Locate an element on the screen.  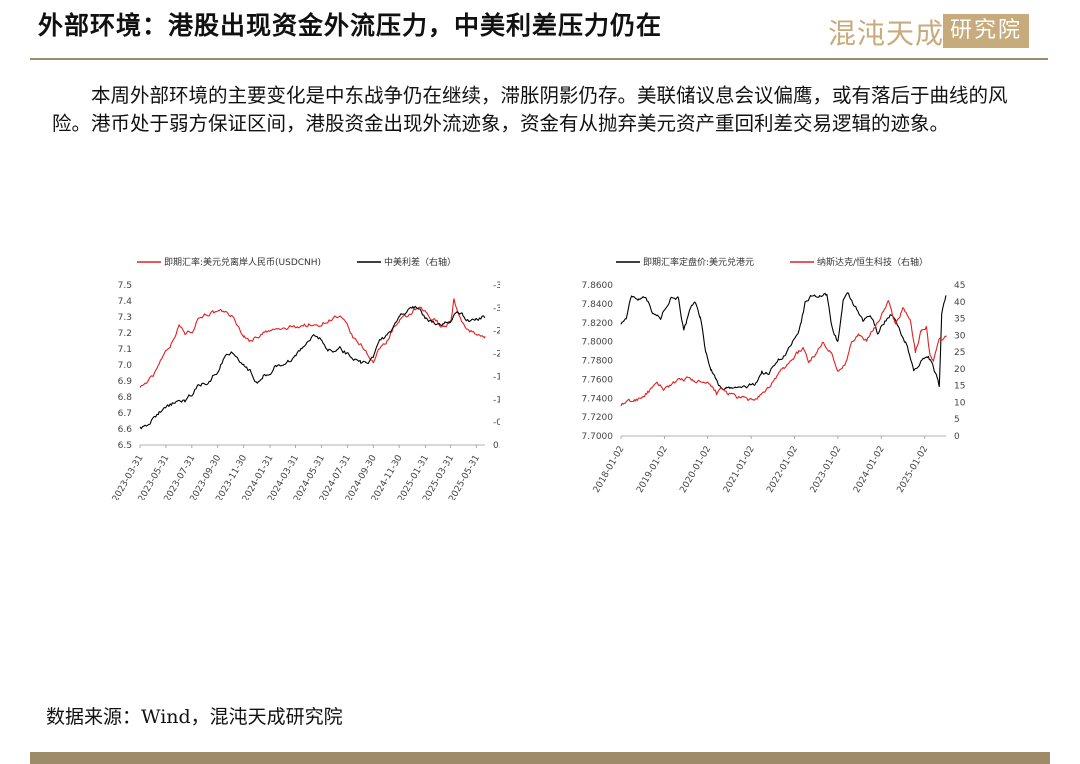
y-right-tick-label: 45 is located at coordinates (959, 286).